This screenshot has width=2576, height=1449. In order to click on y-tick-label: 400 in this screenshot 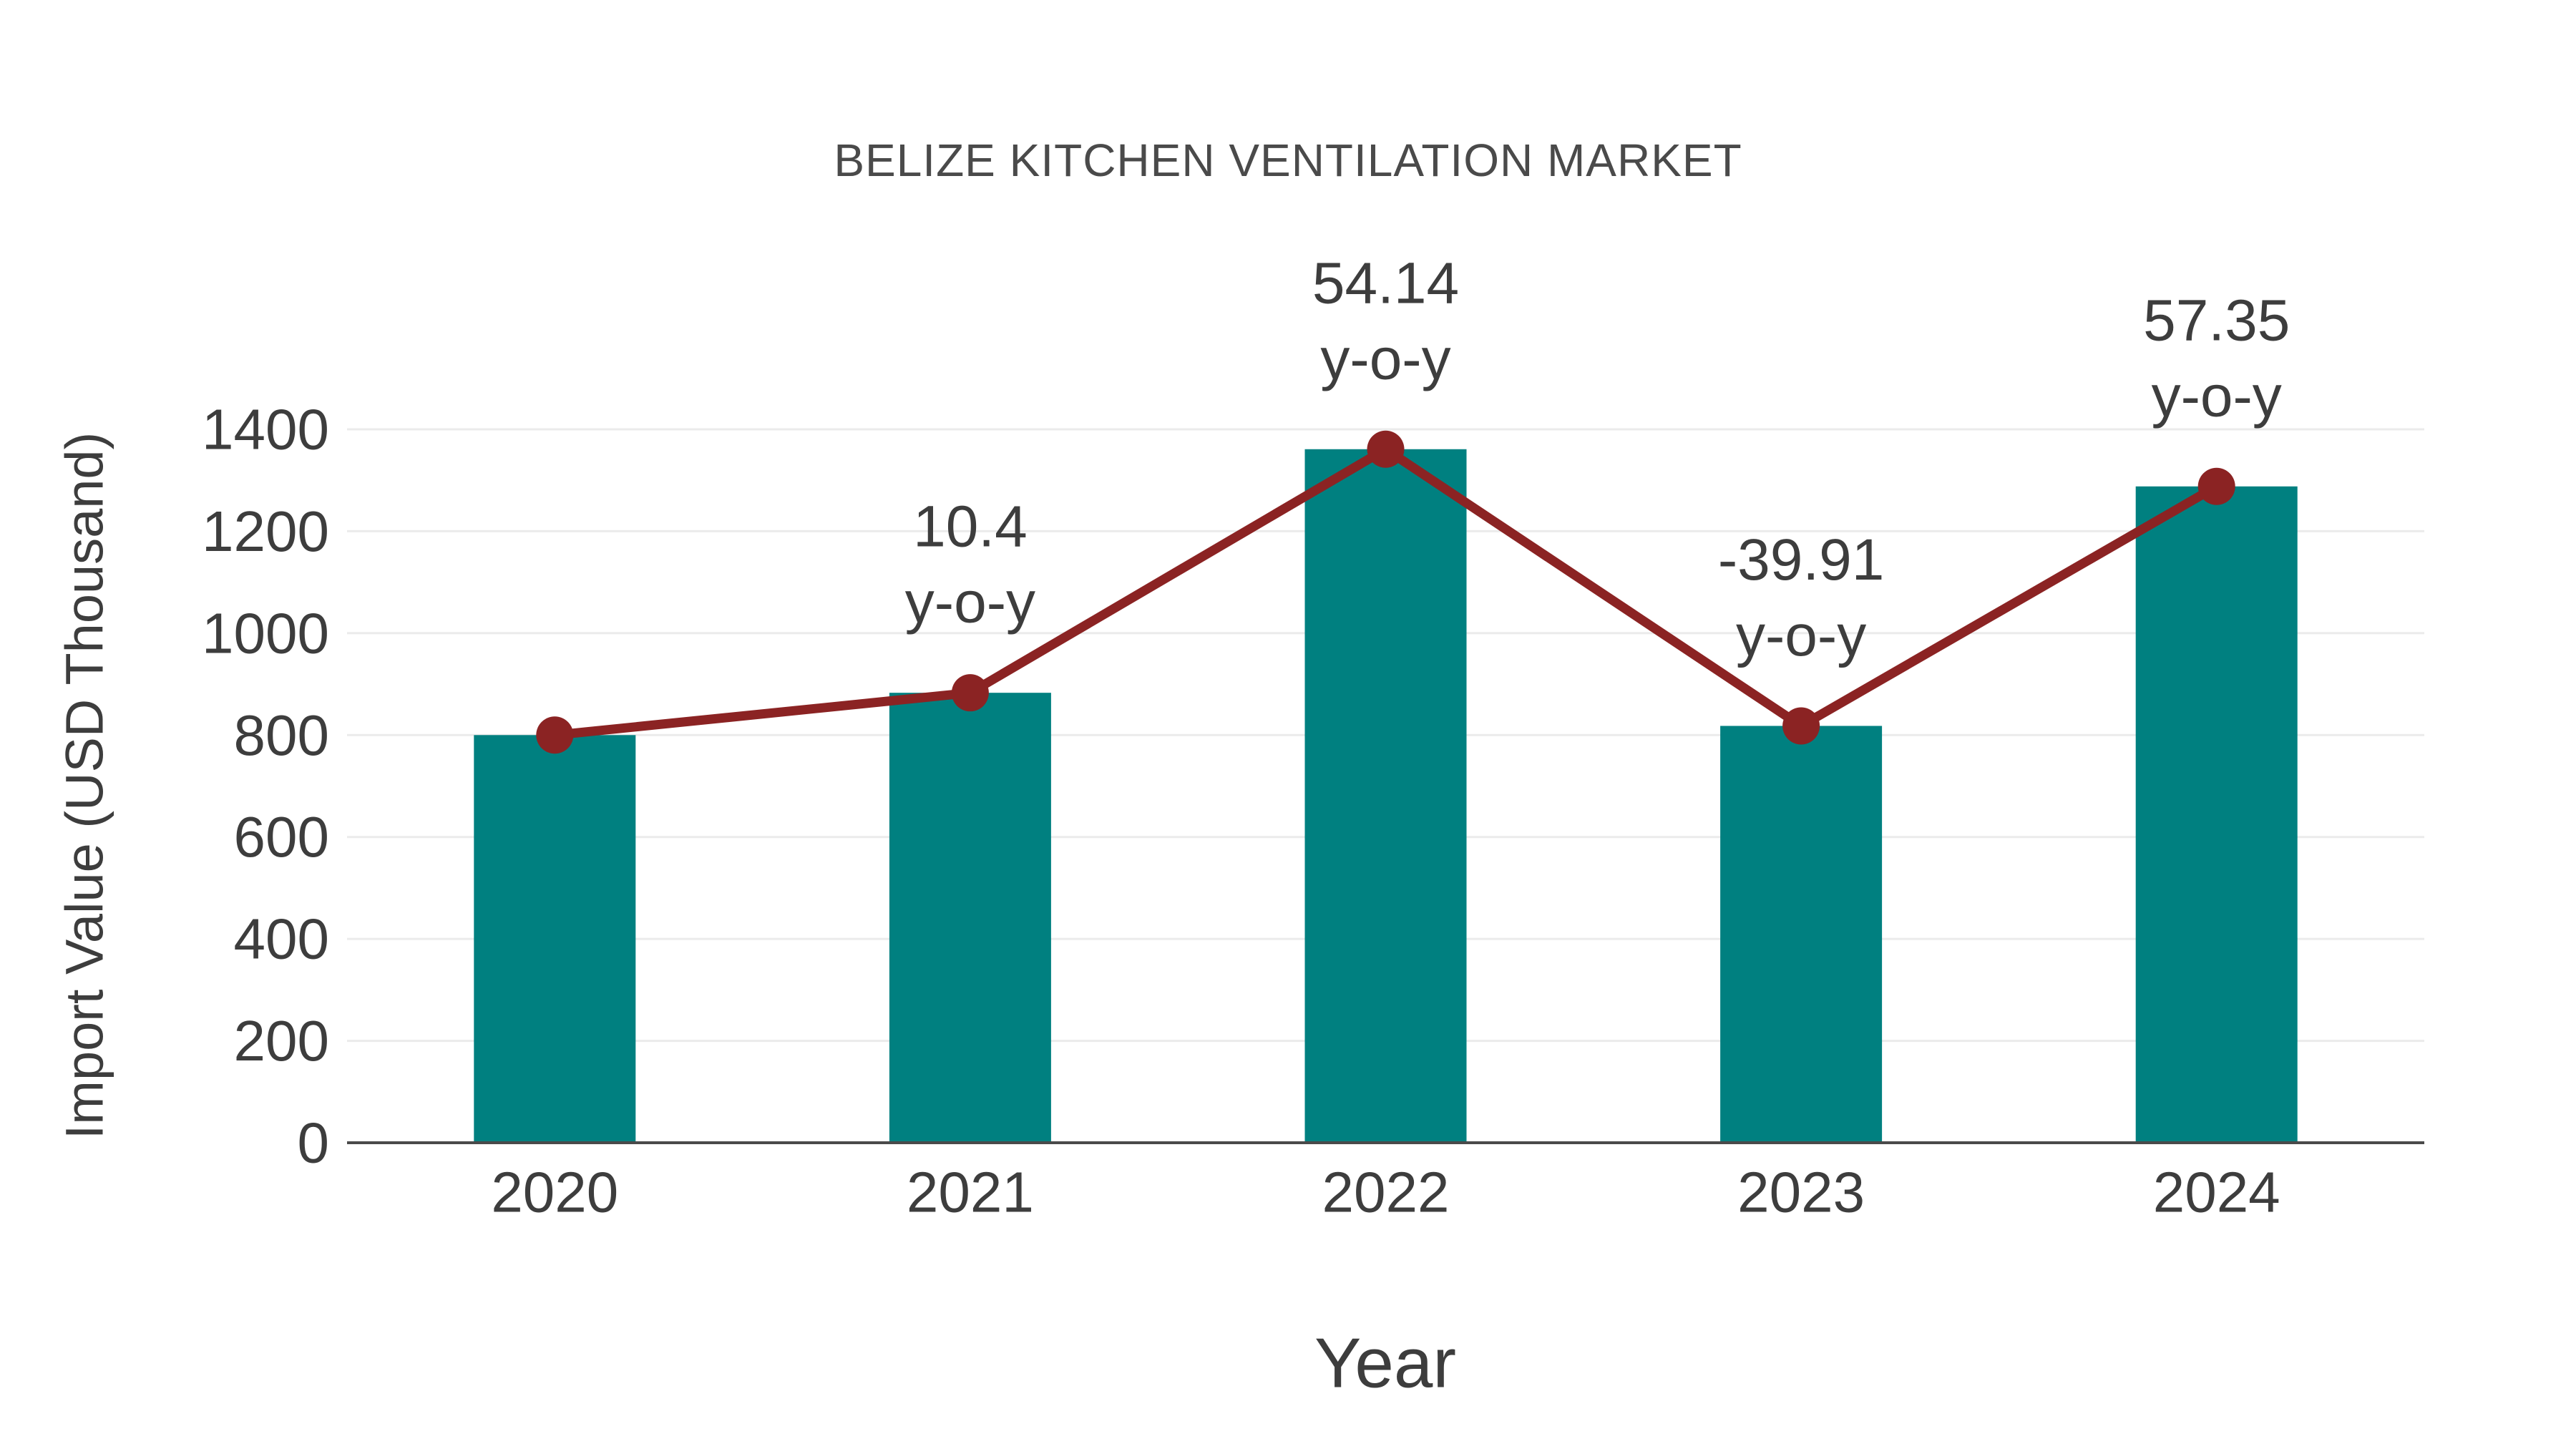, I will do `click(281, 939)`.